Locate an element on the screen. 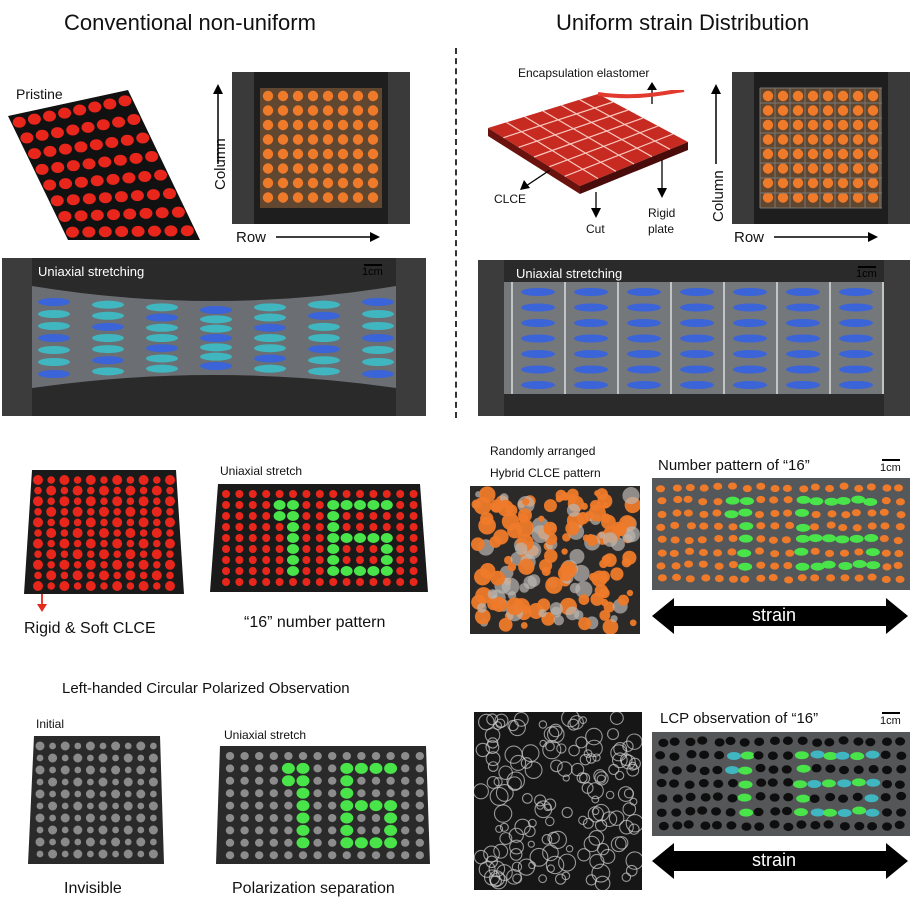 The width and height of the screenshot is (912, 912). lcp-initial-photo is located at coordinates (558, 801).